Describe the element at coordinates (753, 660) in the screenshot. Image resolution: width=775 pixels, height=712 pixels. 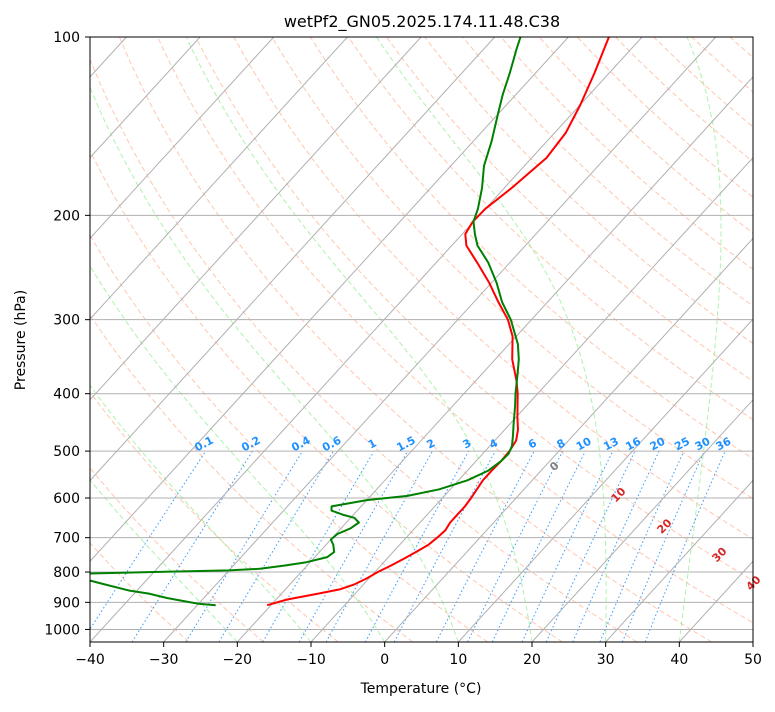
I see `x-tick-label: 50` at that location.